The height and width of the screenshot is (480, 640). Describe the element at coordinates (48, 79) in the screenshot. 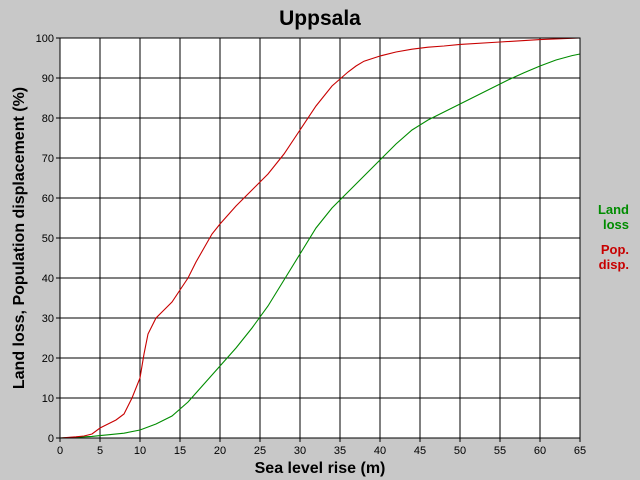

I see `y-tick-label: 90` at that location.